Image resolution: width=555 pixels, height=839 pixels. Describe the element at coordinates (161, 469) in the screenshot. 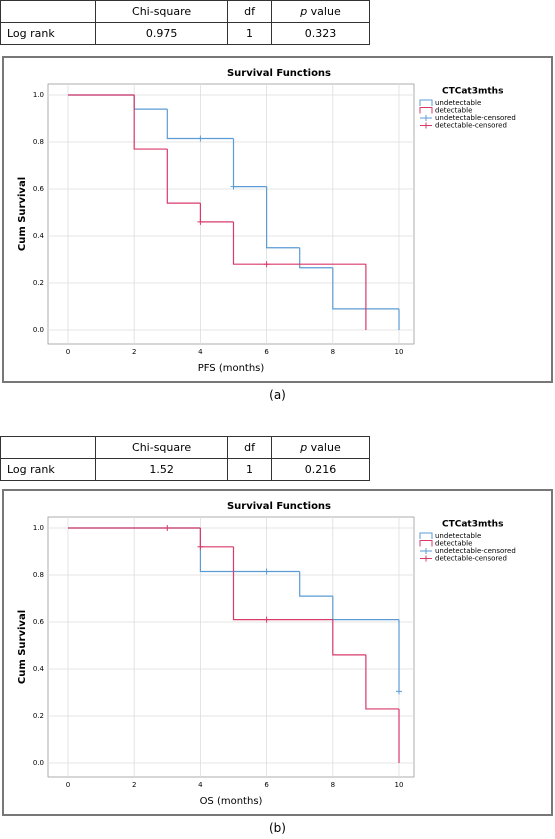

I see `cell: 1.52` at that location.